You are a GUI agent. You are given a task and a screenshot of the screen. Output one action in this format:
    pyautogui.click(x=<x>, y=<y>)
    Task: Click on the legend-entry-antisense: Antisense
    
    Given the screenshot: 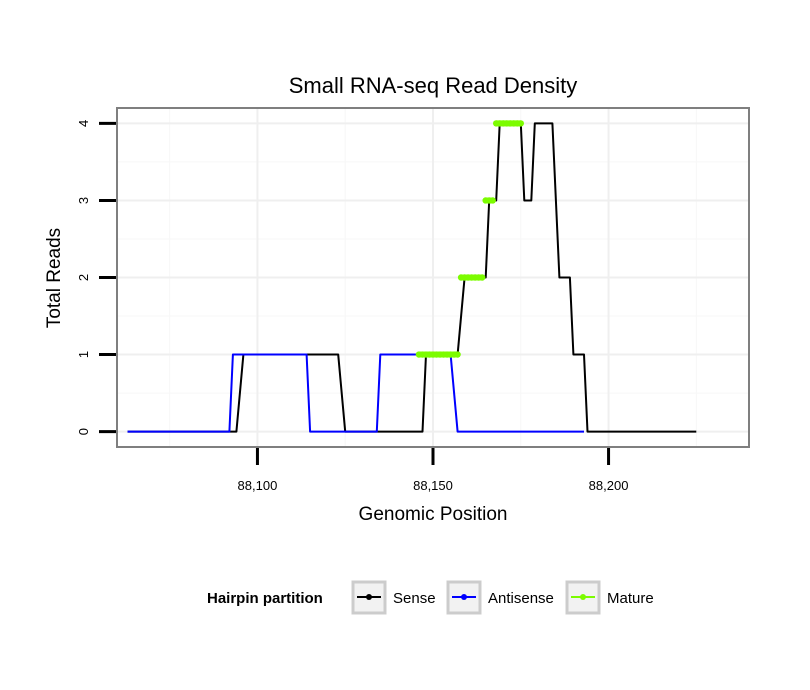 What is the action you would take?
    pyautogui.click(x=500, y=597)
    